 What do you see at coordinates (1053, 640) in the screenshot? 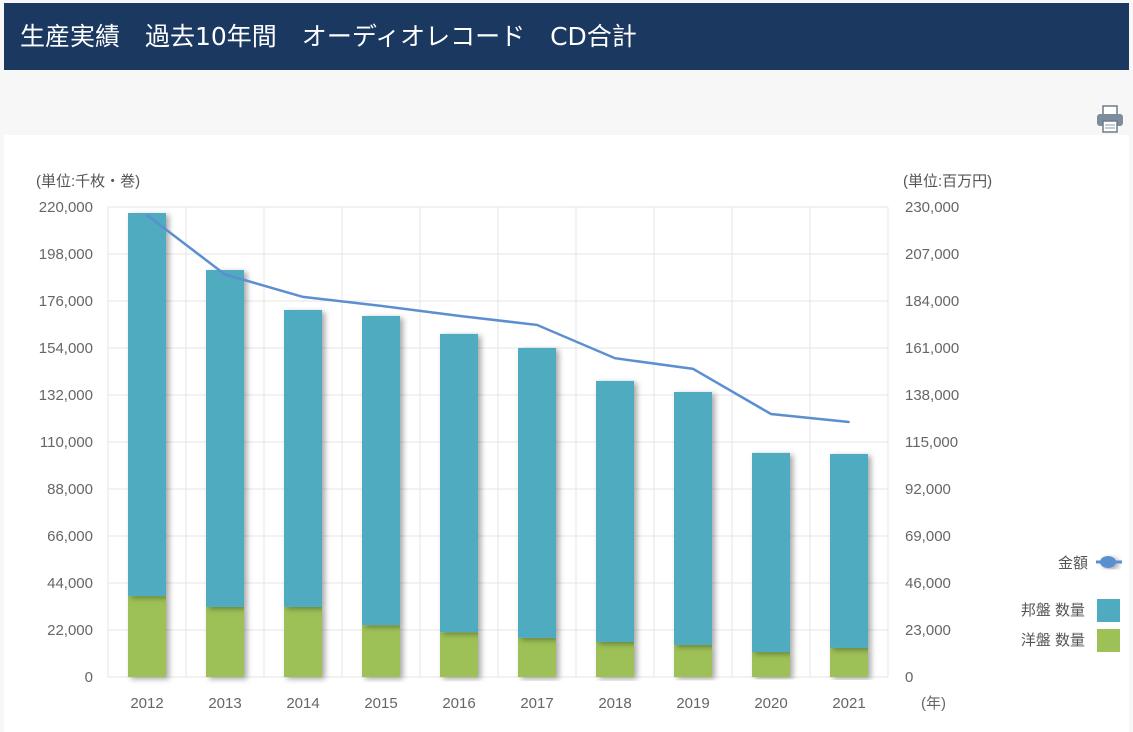
I see `legend-label-foreign: 洋盤 数量` at bounding box center [1053, 640].